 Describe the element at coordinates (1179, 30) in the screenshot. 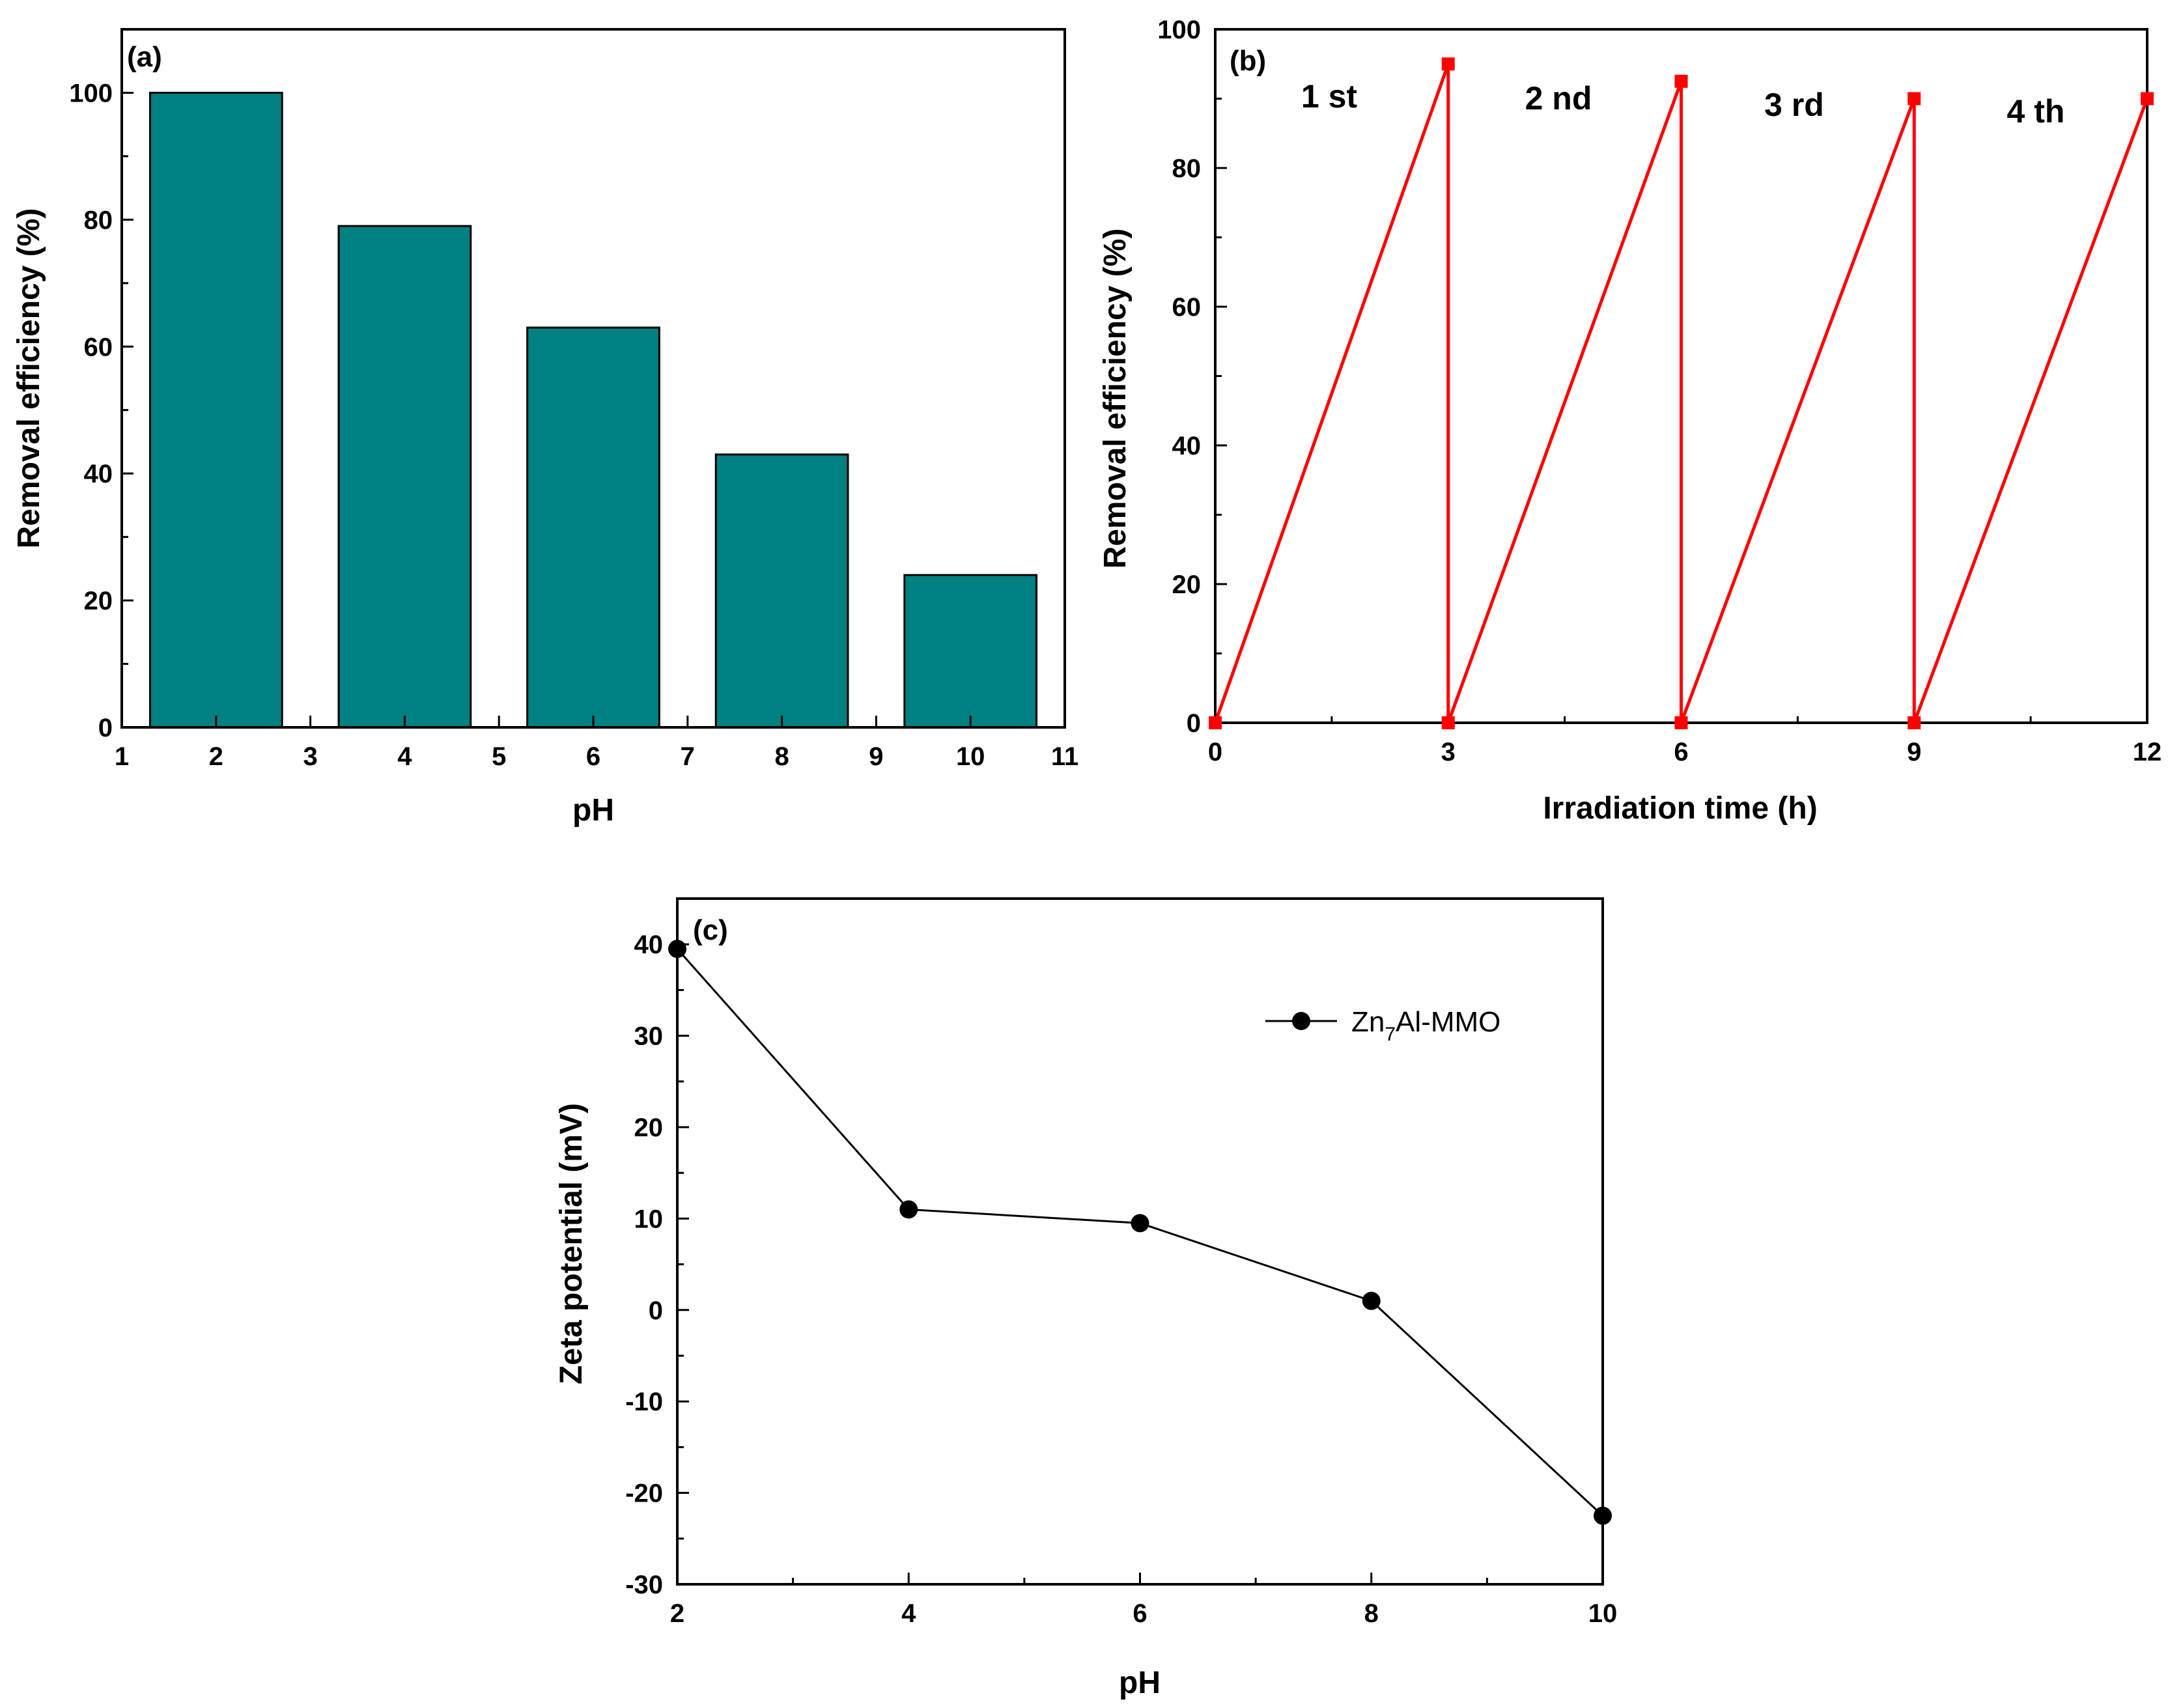

I see `b-y-tick-label-100: 100` at that location.